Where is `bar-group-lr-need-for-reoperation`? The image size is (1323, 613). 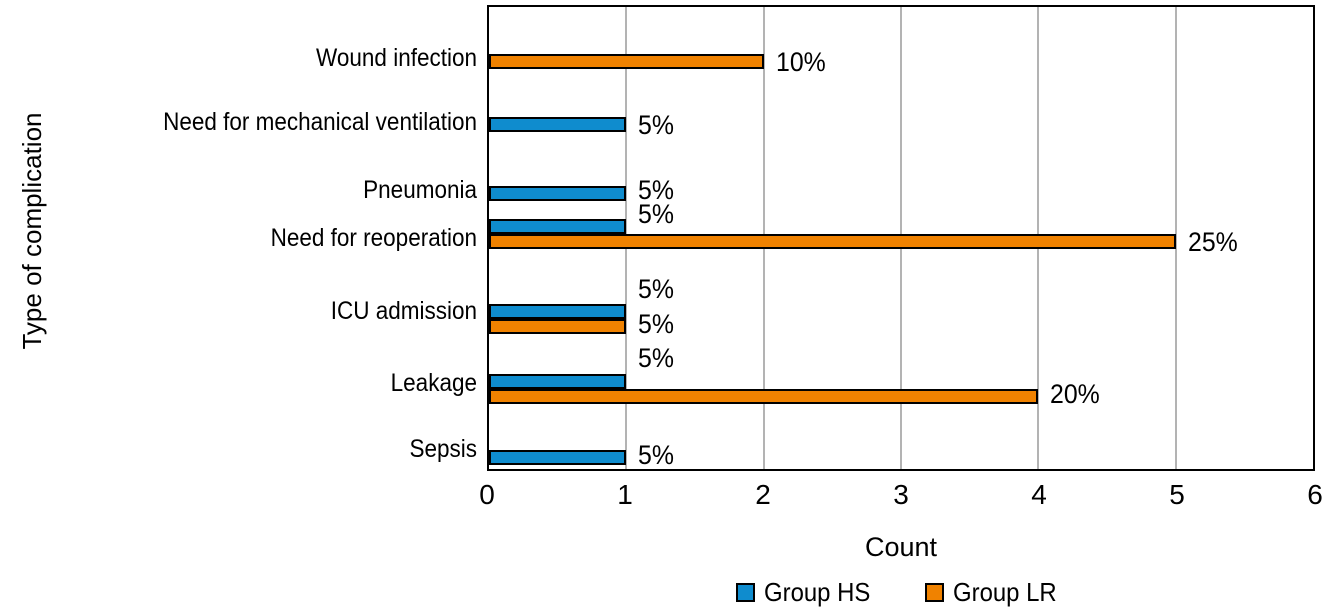 bar-group-lr-need-for-reoperation is located at coordinates (832, 241).